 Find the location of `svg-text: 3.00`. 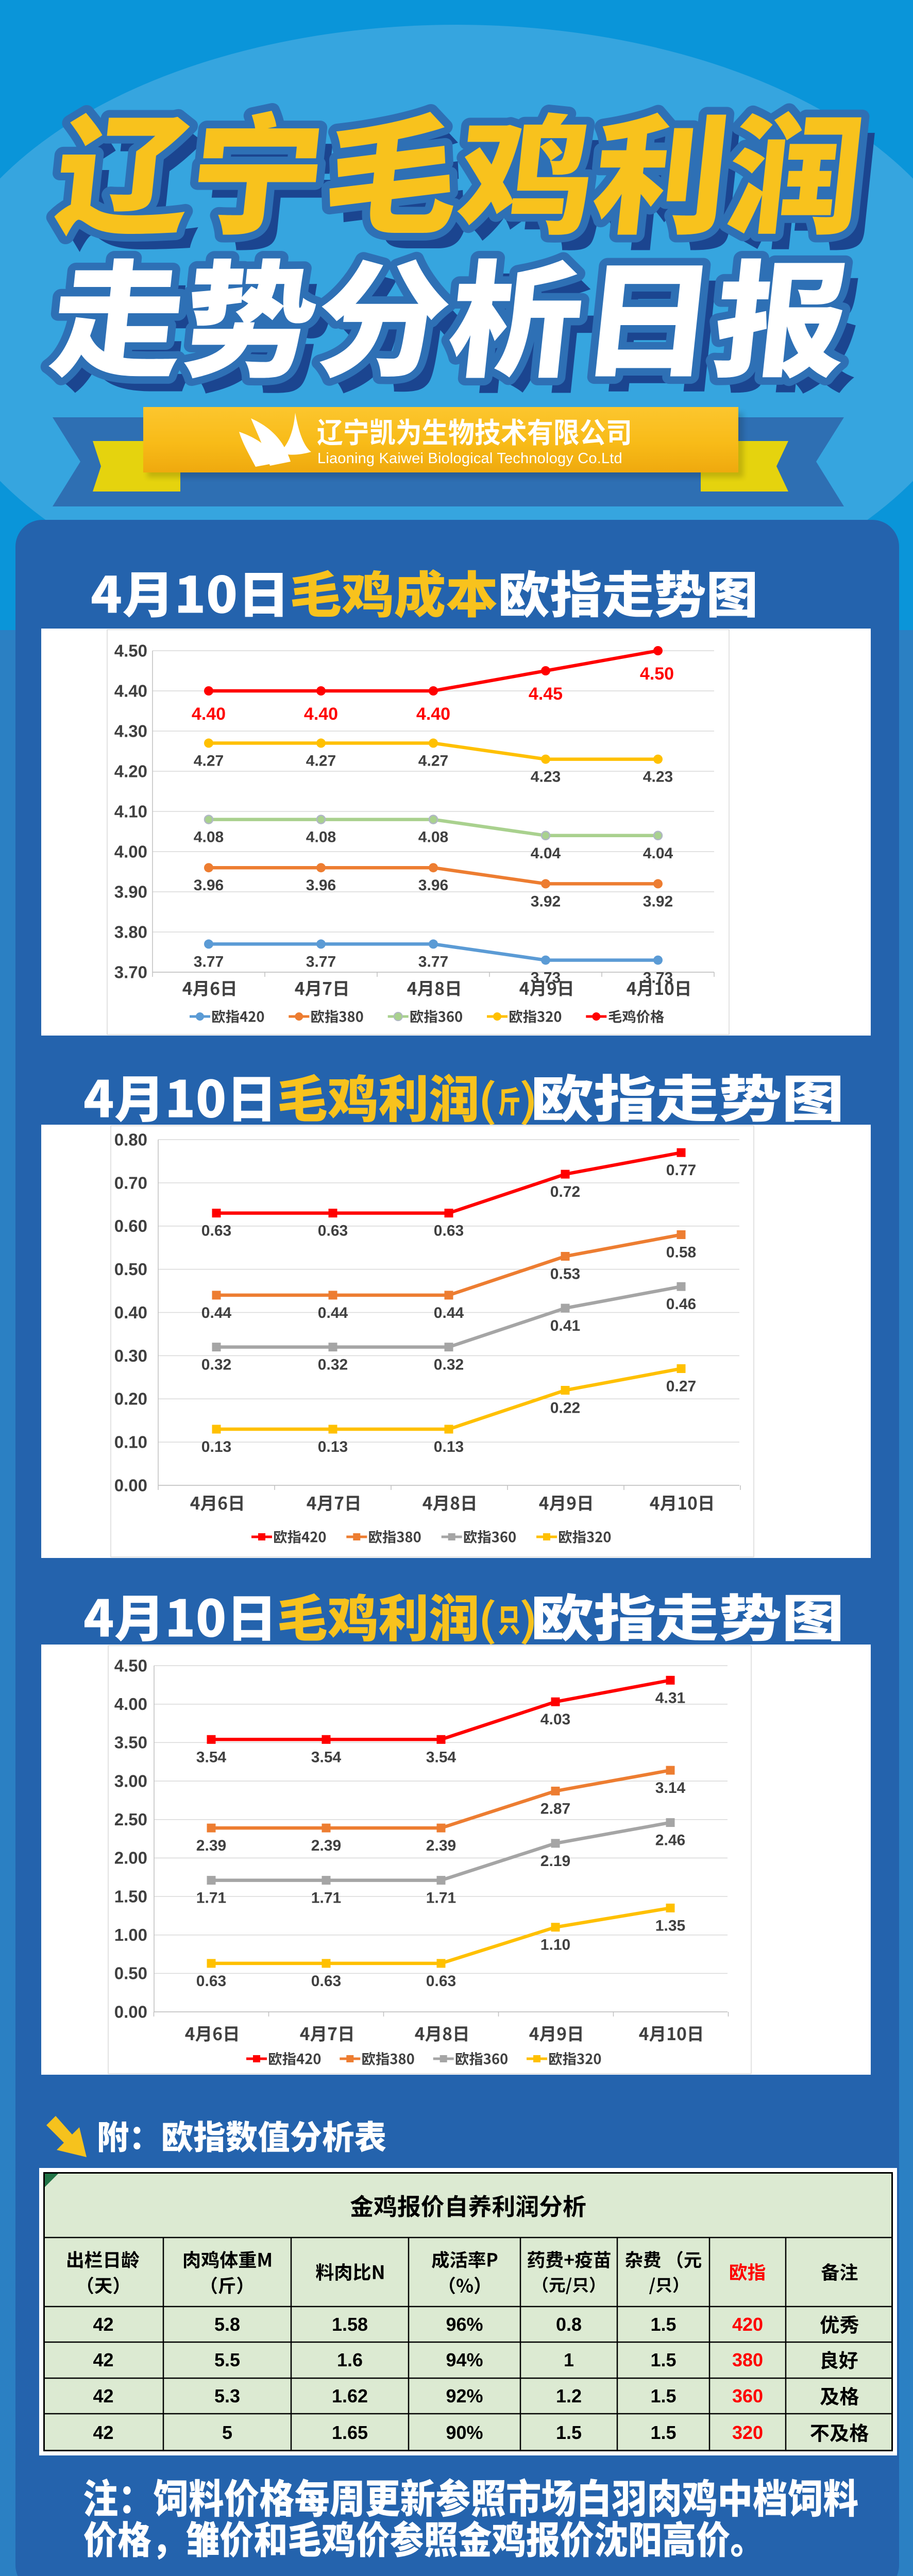

svg-text: 3.00 is located at coordinates (130, 1780).